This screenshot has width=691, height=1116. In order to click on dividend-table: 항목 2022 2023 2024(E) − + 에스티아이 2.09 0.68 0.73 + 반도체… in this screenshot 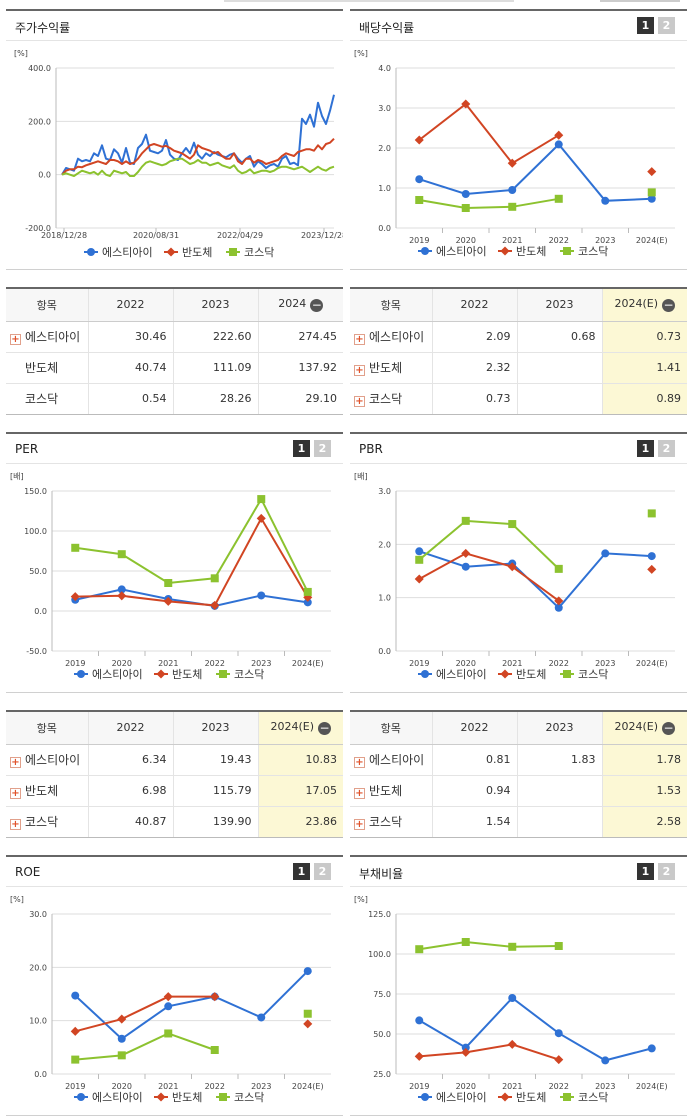, I will do `click(518, 351)`.